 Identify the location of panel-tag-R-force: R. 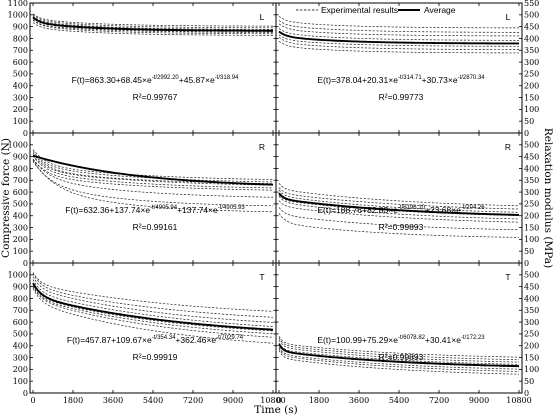
(262, 147).